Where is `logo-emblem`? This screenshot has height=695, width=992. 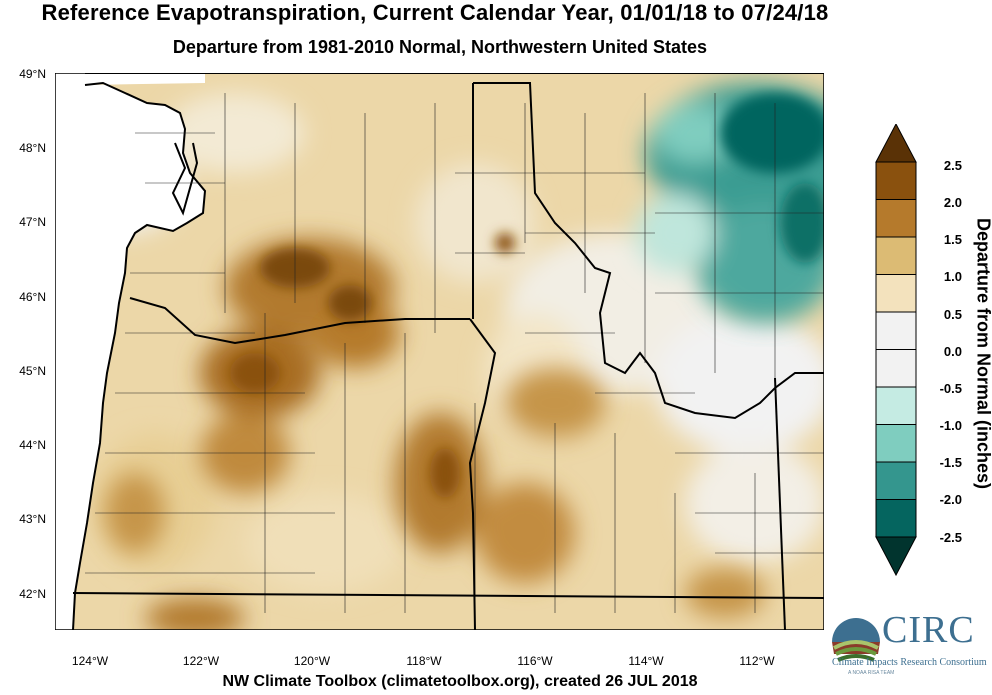 logo-emblem is located at coordinates (856, 640).